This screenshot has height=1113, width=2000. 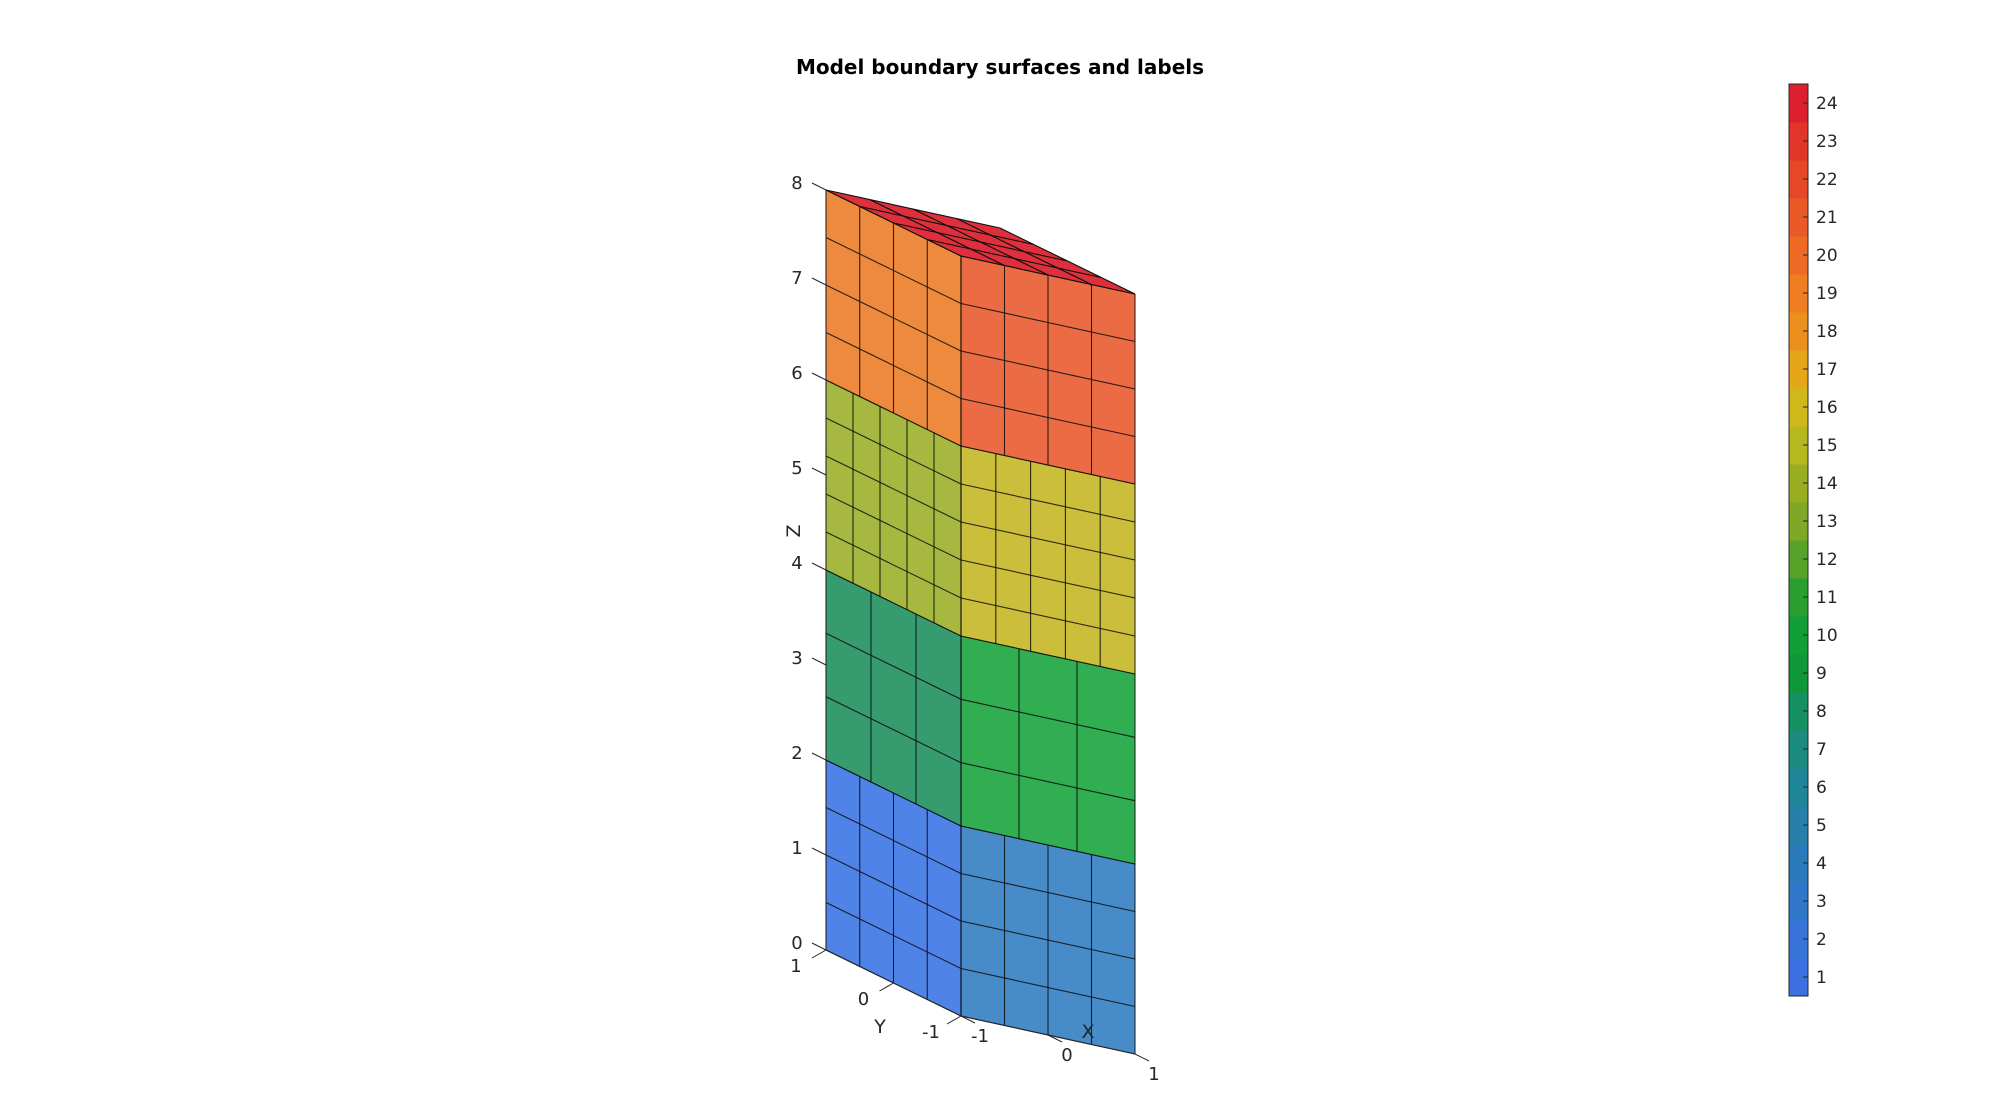 I want to click on block-3-right-face, so click(x=1048, y=560).